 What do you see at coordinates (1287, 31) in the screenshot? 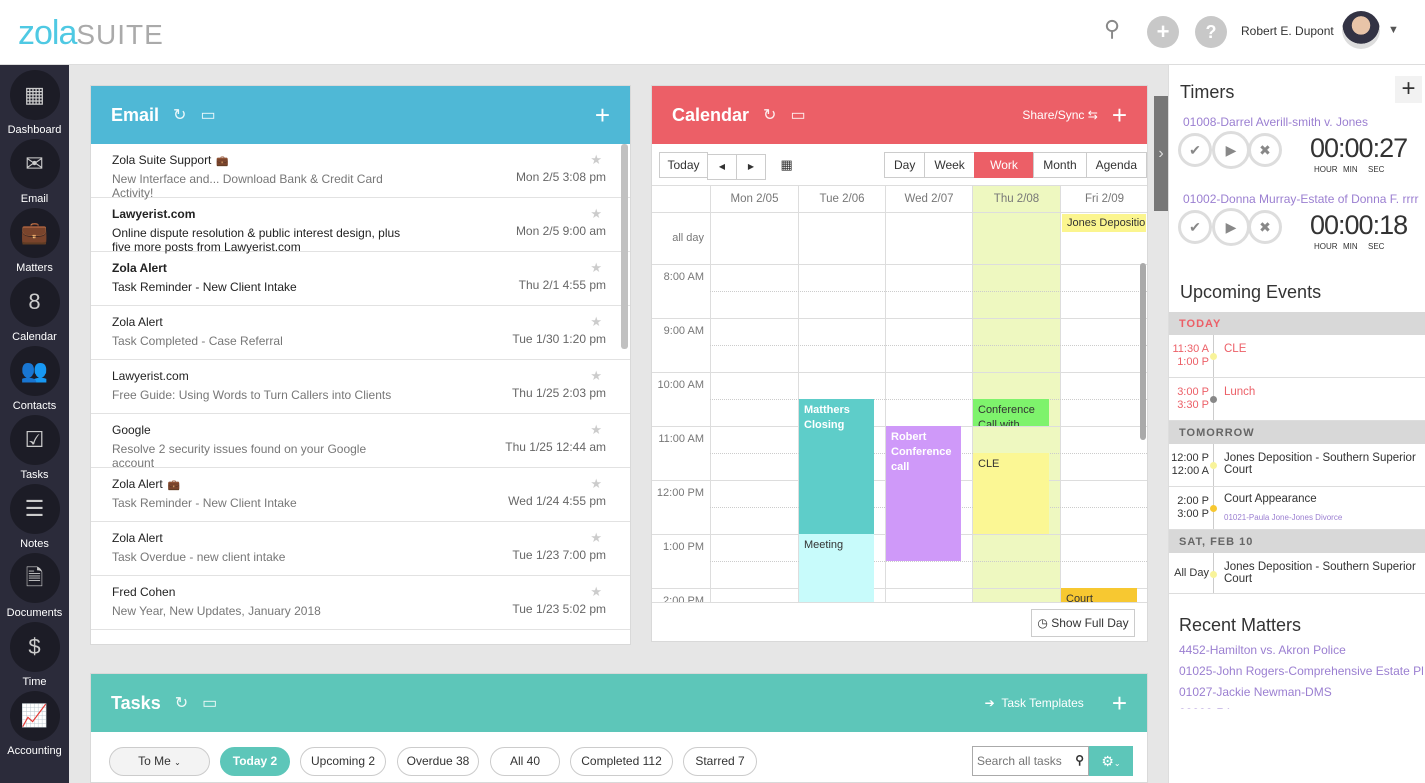
I see `user-name: Robert E. Dupont` at bounding box center [1287, 31].